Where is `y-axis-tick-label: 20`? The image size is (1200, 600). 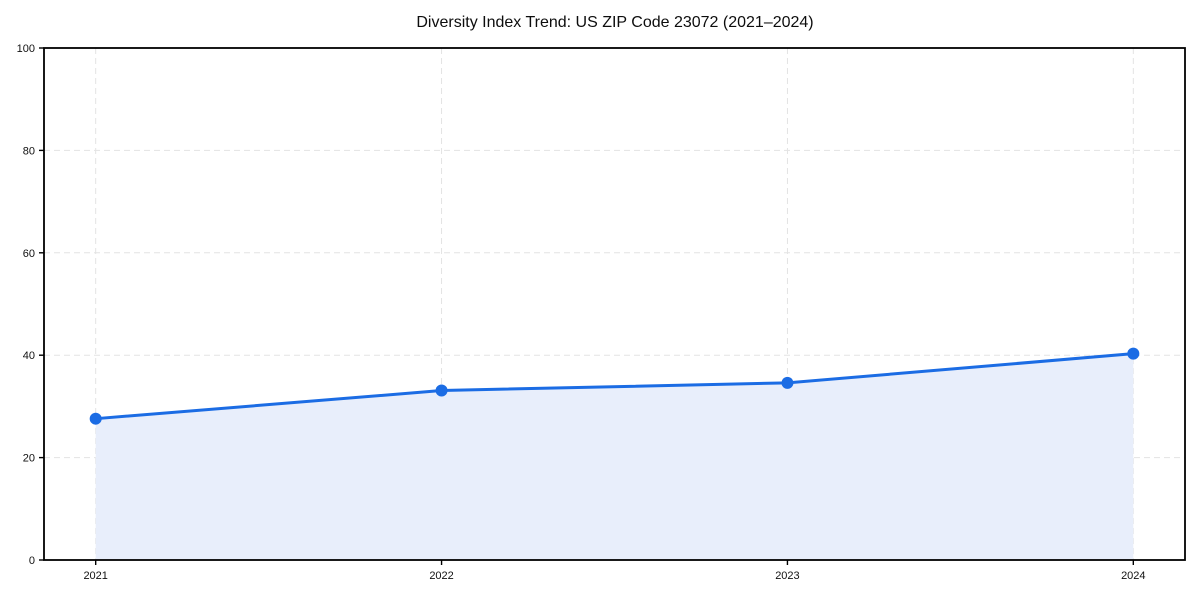 y-axis-tick-label: 20 is located at coordinates (29, 459).